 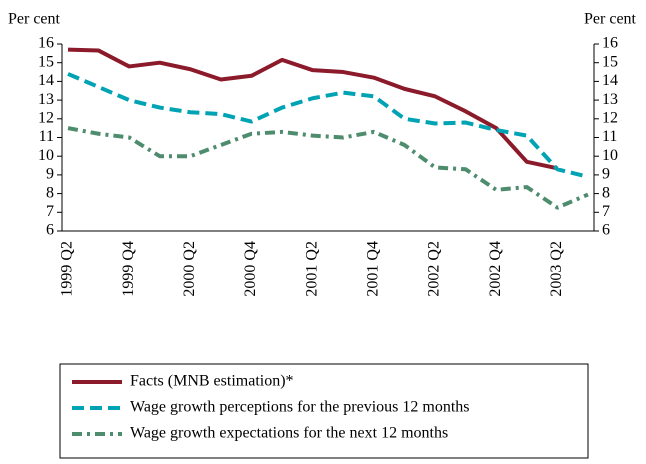 I want to click on y-tick-label: 10, so click(x=46, y=155).